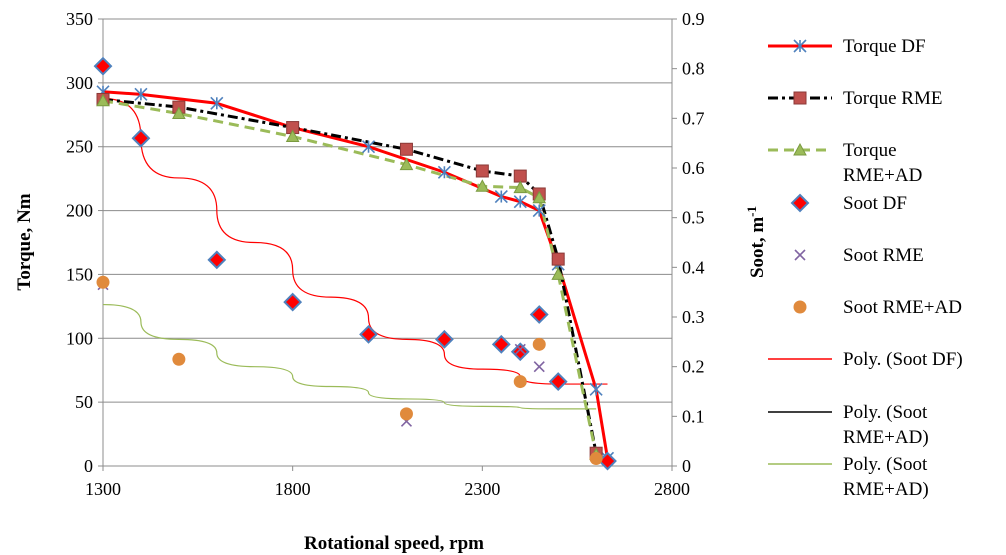 This screenshot has width=1006, height=555. I want to click on legend-label: Soot DF, so click(875, 203).